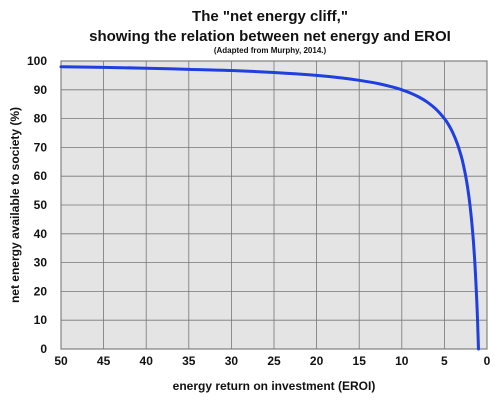  Describe the element at coordinates (41, 119) in the screenshot. I see `y-tick-label: 80` at that location.